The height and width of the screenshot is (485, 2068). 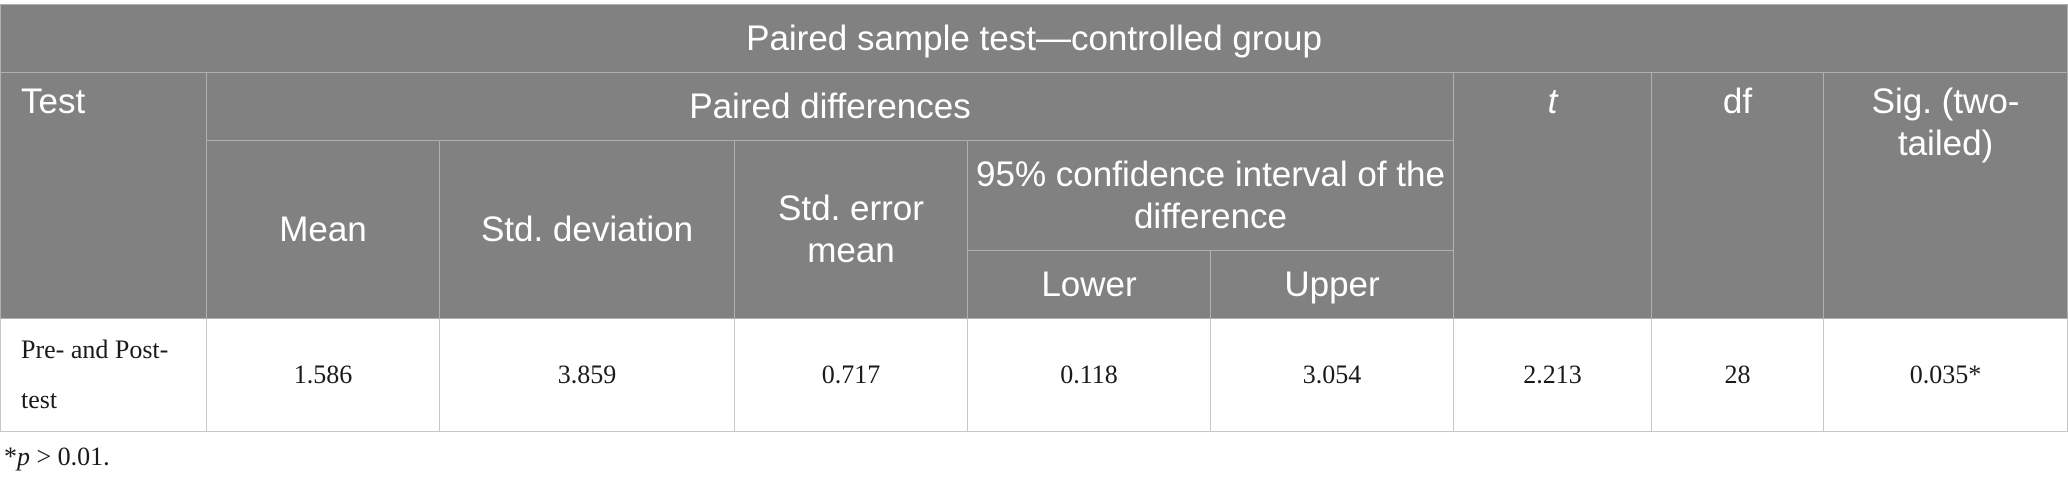 I want to click on footnote-marker: *, so click(x=10, y=456).